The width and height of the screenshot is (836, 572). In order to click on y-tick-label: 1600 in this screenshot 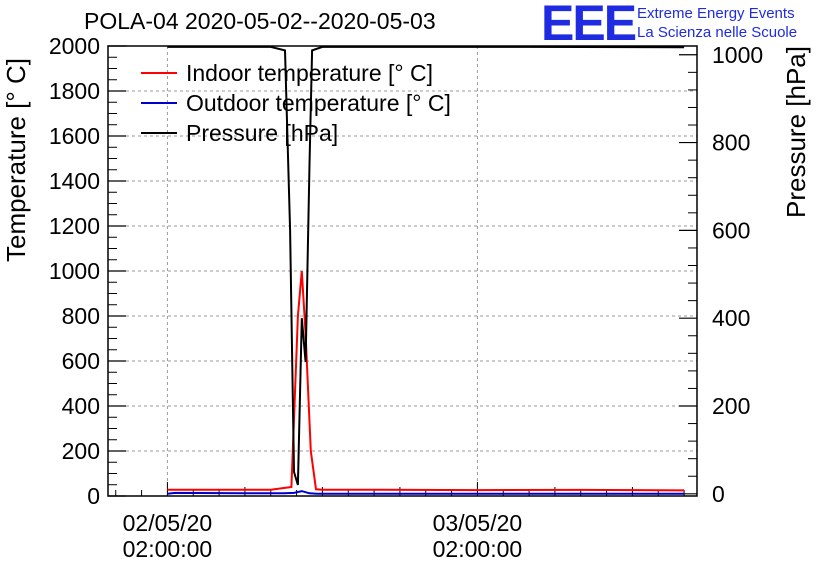, I will do `click(74, 136)`.